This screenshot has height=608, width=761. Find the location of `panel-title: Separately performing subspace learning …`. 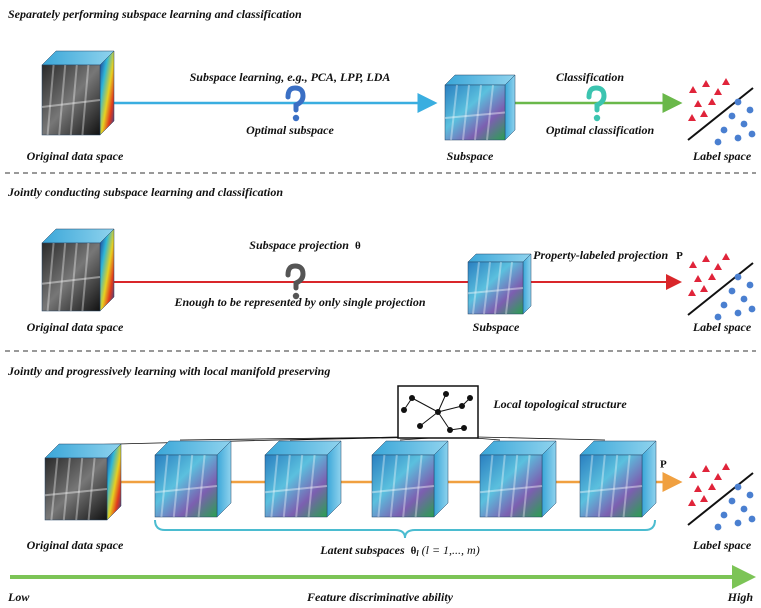

panel-title: Separately performing subspace learning … is located at coordinates (155, 14).